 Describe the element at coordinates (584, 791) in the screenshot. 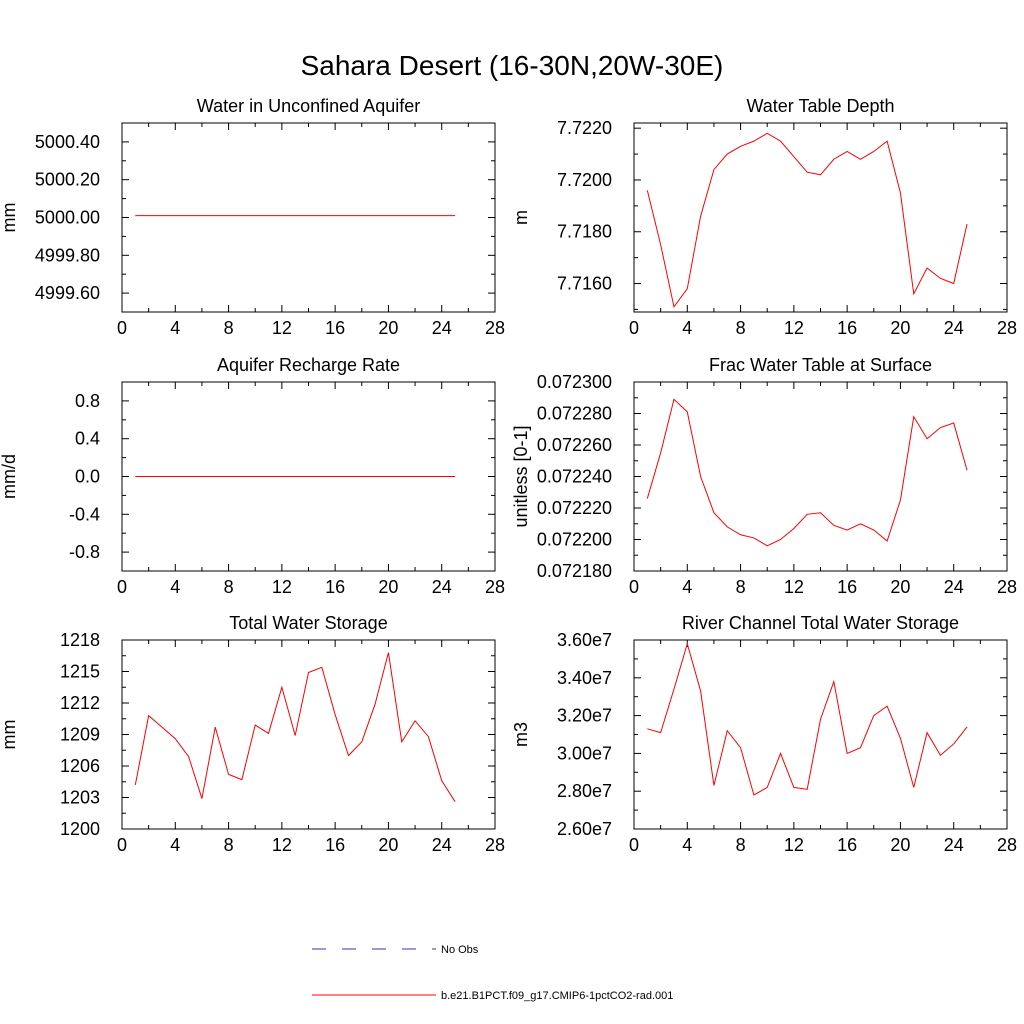

I see `y-tick-label: 2.80e7` at that location.